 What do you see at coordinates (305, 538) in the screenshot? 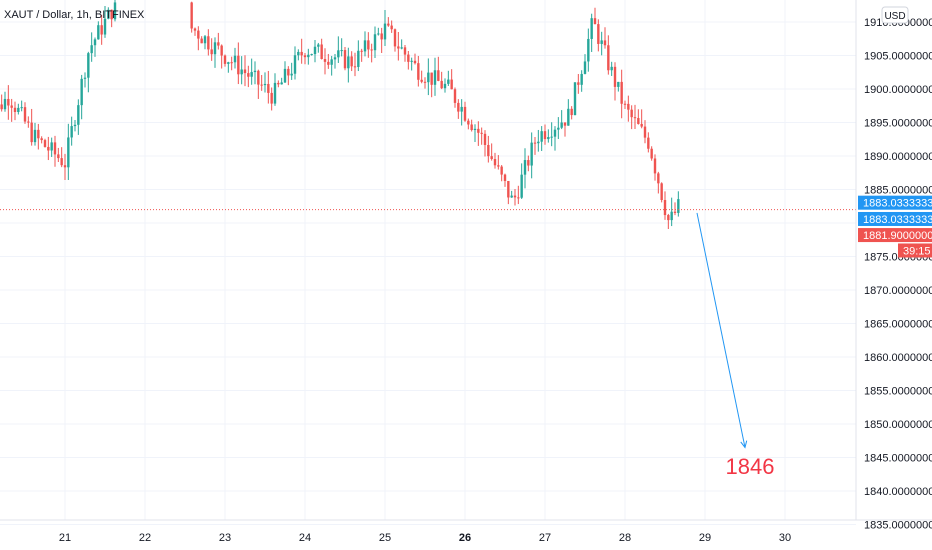
I see `time-axis-tick-label: 24` at bounding box center [305, 538].